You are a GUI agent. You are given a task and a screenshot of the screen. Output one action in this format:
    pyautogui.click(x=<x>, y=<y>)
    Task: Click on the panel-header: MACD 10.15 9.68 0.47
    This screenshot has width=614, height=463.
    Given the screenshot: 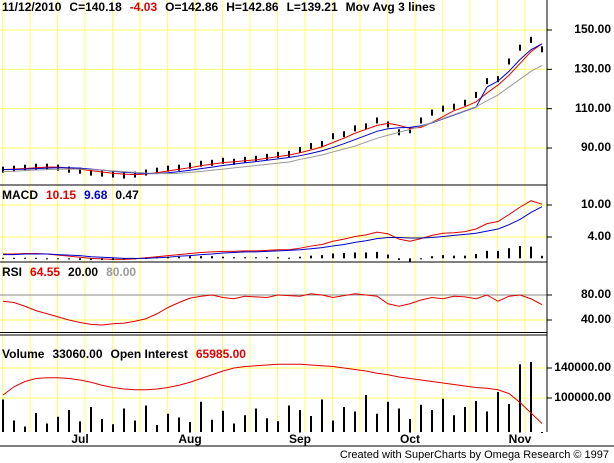 What is the action you would take?
    pyautogui.click(x=70, y=195)
    